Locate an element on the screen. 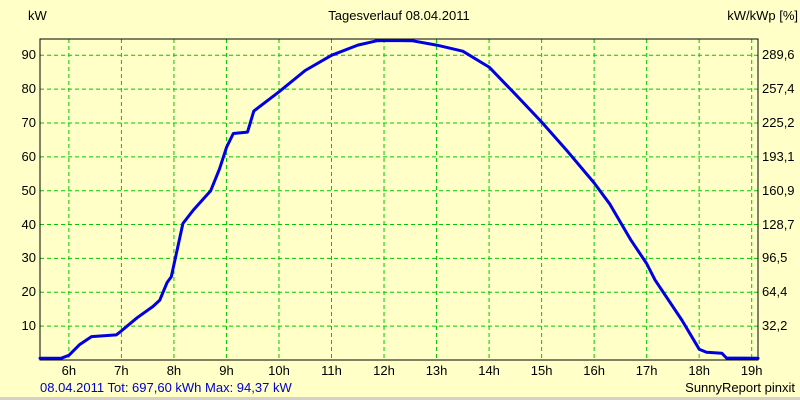  window-bottom-edge is located at coordinates (400, 398).